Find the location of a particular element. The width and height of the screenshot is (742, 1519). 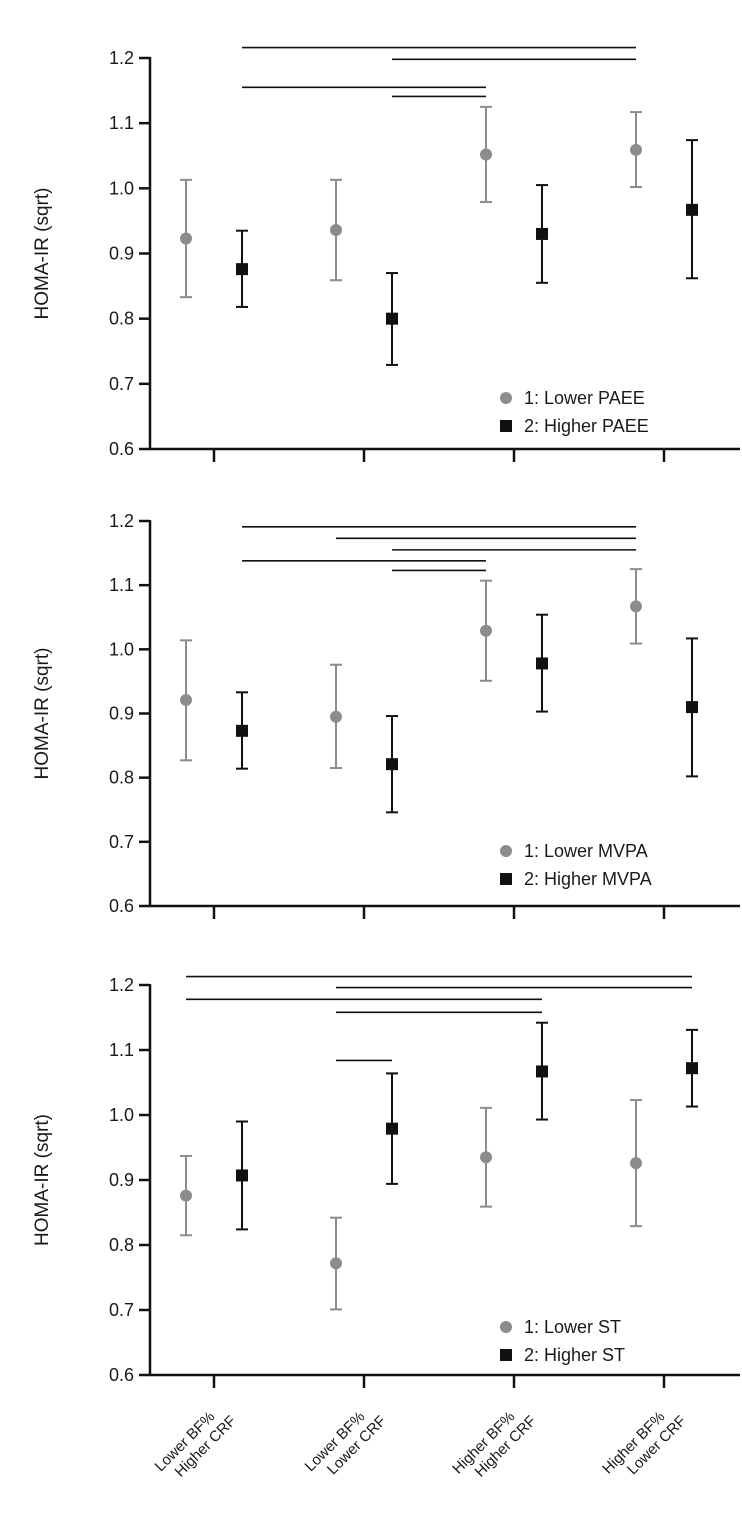

legend-label: 2: Higher MVPA is located at coordinates (588, 879).